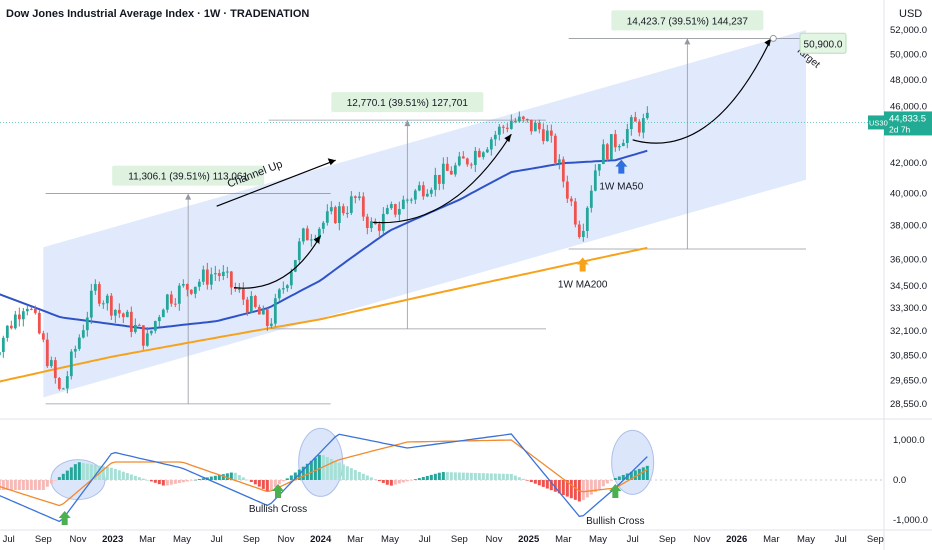  I want to click on countdown-value: 2d 7h, so click(900, 129).